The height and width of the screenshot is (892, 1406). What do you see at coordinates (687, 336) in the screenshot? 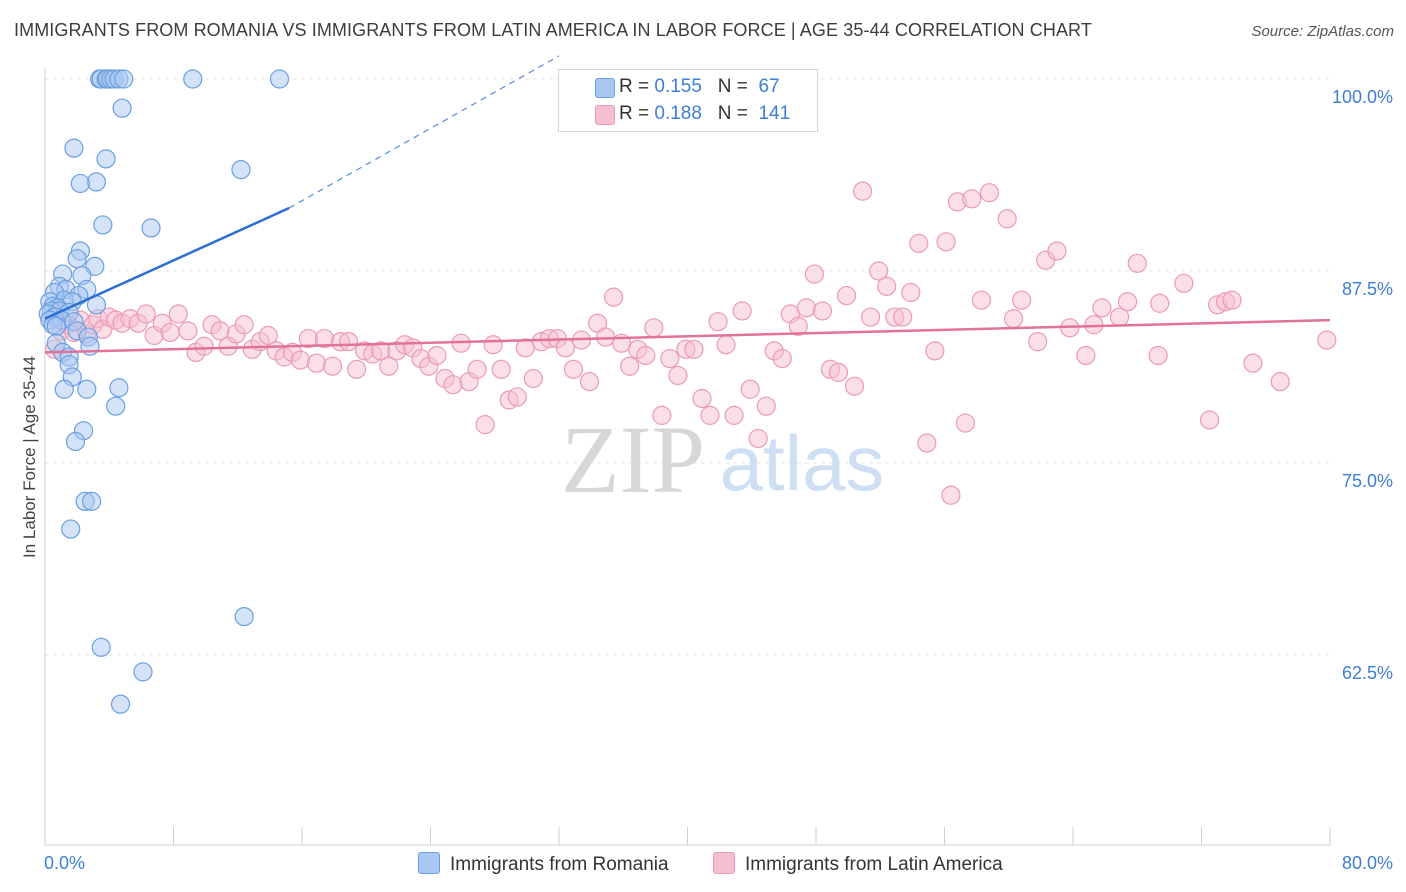
I see `latin-america-trend-line` at bounding box center [687, 336].